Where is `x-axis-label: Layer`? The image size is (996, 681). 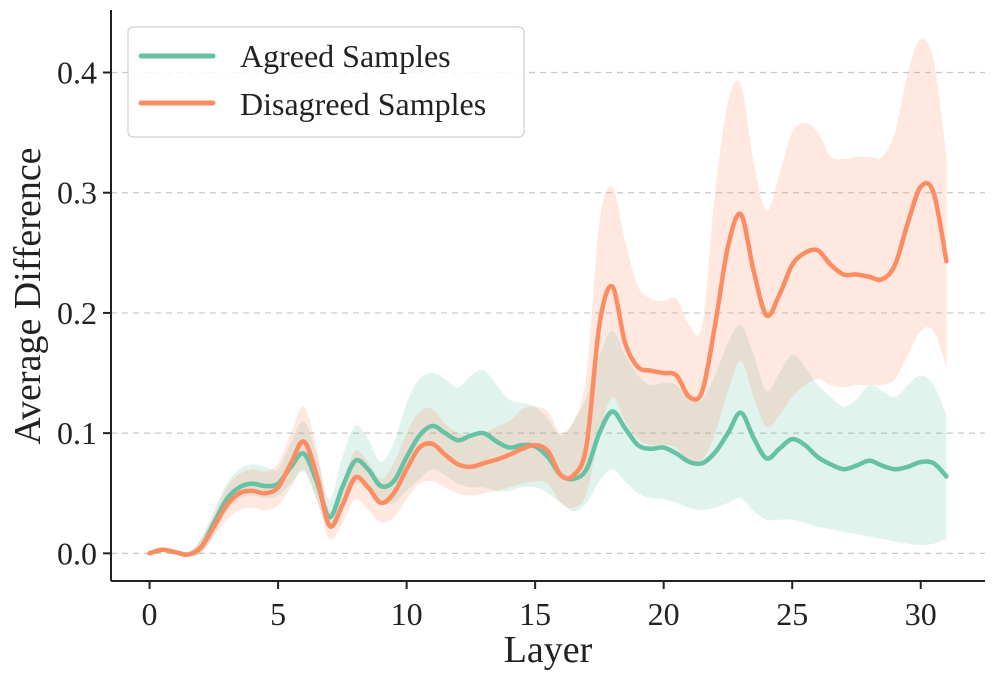 x-axis-label: Layer is located at coordinates (548, 650).